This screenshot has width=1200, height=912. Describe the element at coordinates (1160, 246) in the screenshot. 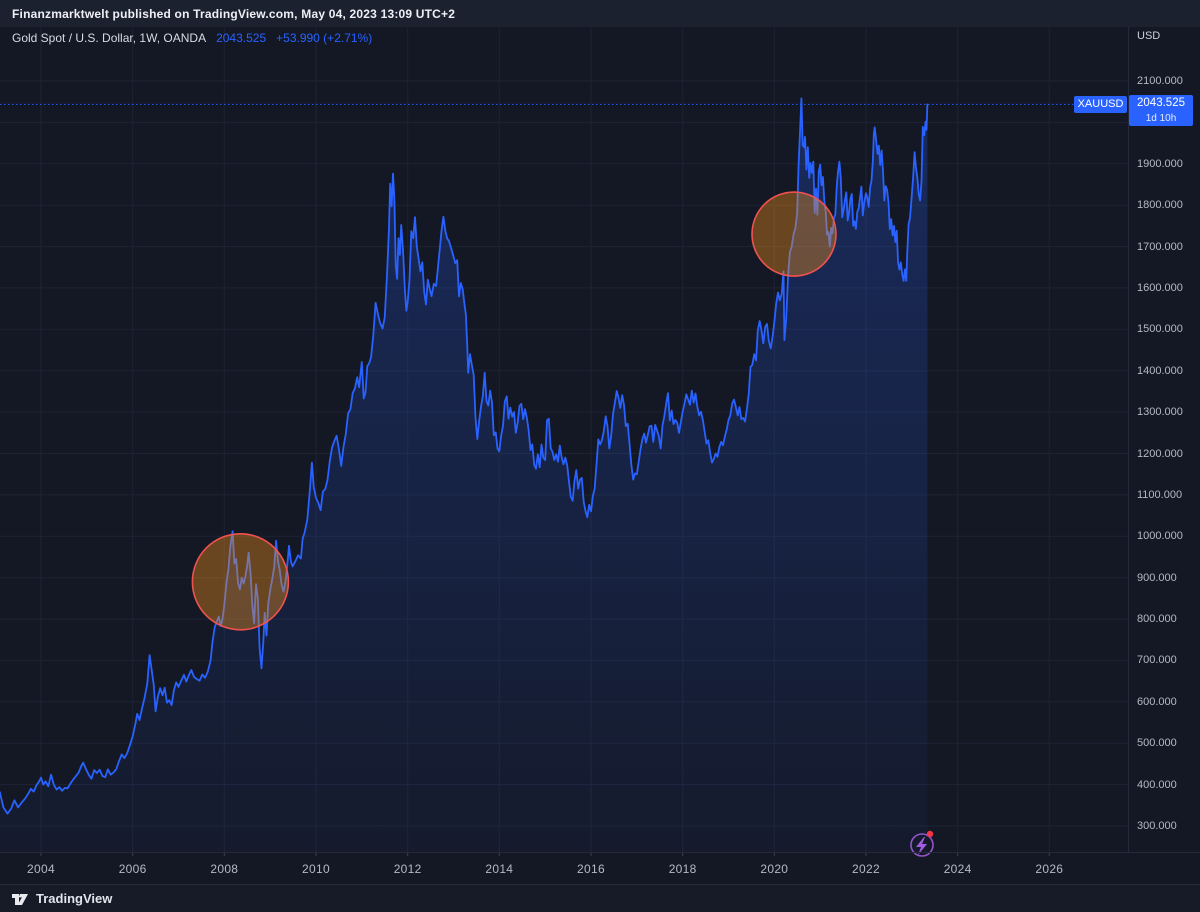

I see `price-axis-label: 1700.000` at that location.